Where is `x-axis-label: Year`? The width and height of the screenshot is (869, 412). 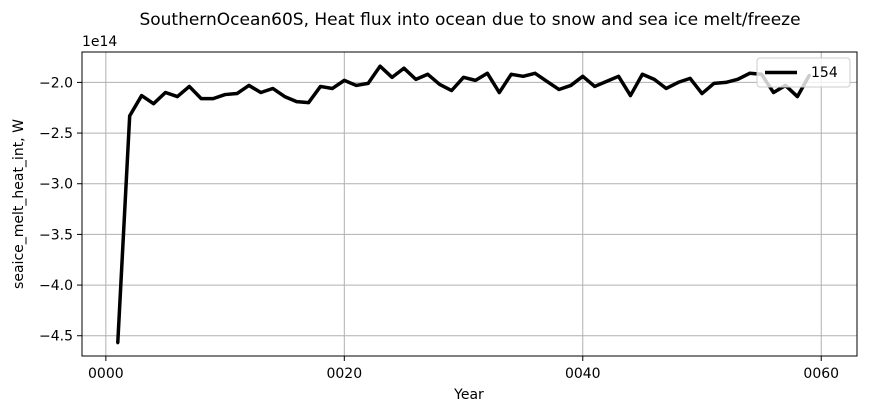 x-axis-label: Year is located at coordinates (468, 395).